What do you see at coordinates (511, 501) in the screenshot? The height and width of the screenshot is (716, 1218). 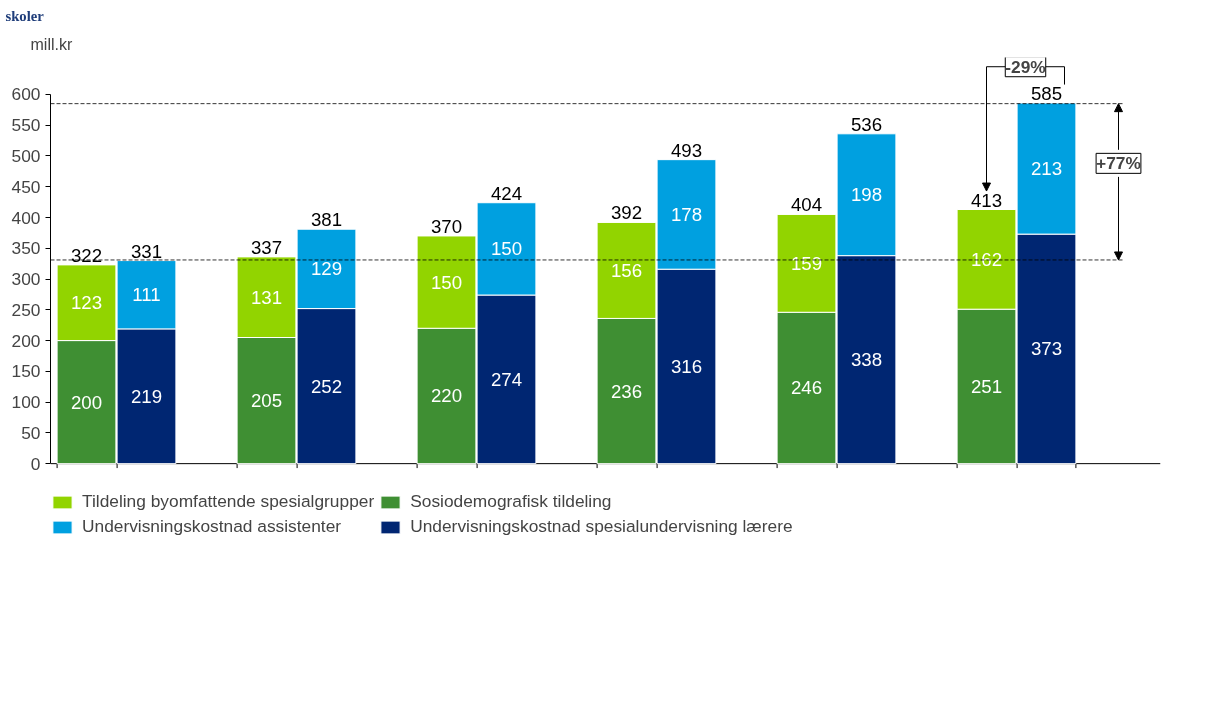 I see `legend-label: Sosiodemografisk tildeling` at bounding box center [511, 501].